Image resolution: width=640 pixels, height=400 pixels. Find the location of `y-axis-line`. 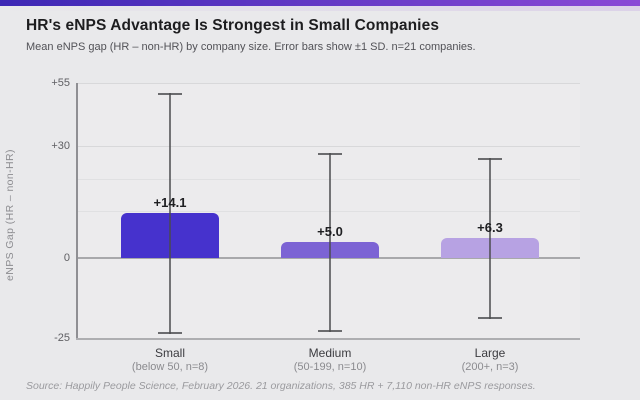

y-axis-line is located at coordinates (77, 211).